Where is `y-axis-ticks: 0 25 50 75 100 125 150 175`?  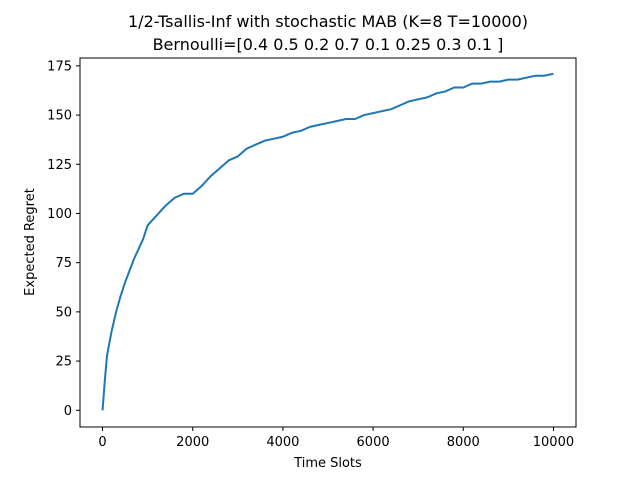
y-axis-ticks: 0 25 50 75 100 125 150 175 is located at coordinates (63, 239).